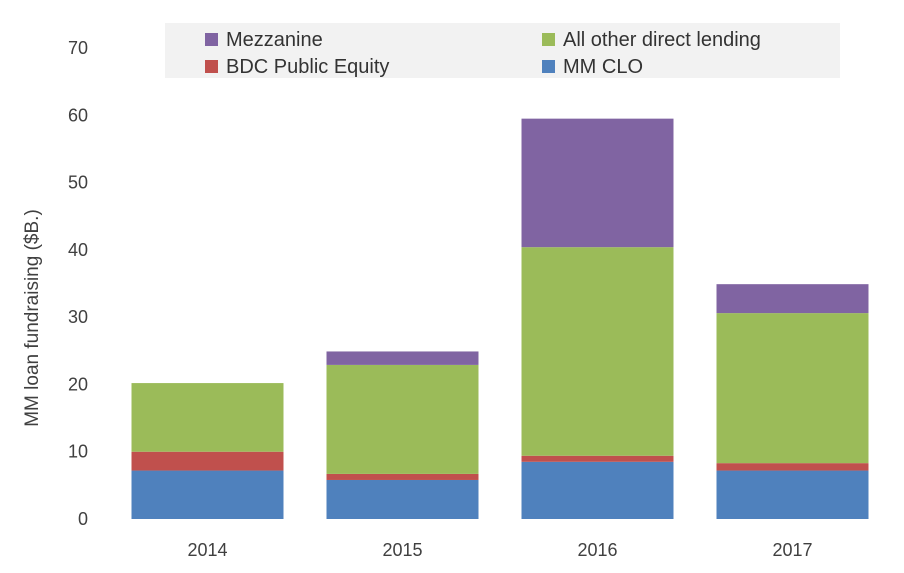 The image size is (904, 573). I want to click on y-tick-label: 10, so click(78, 452).